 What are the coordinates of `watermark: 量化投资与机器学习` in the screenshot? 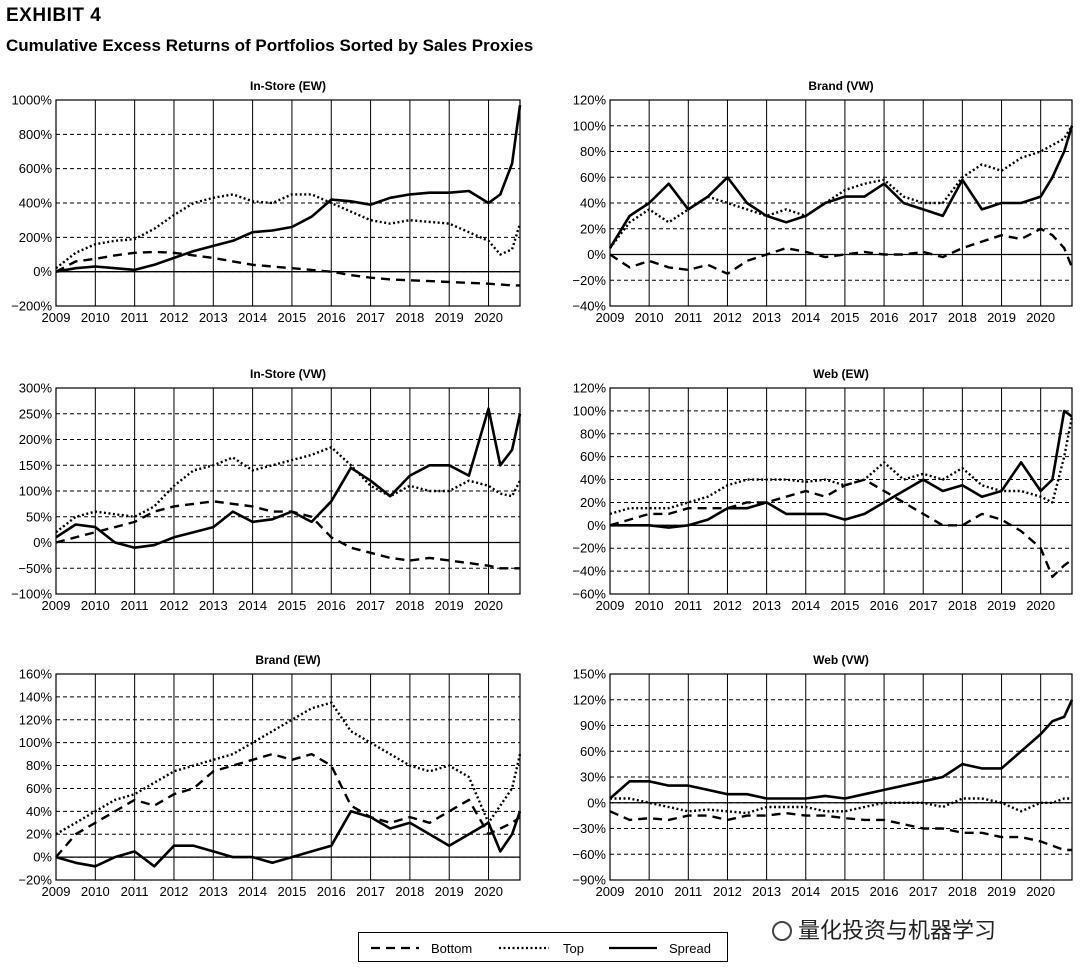 It's located at (884, 929).